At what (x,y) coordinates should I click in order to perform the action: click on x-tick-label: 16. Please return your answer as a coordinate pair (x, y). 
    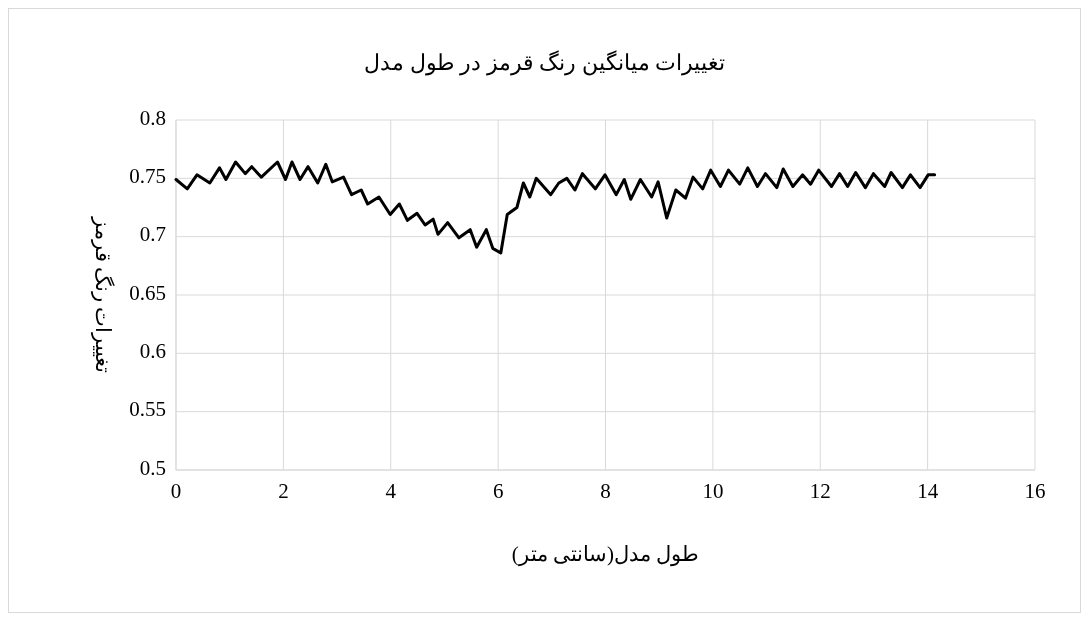
    Looking at the image, I should click on (1035, 491).